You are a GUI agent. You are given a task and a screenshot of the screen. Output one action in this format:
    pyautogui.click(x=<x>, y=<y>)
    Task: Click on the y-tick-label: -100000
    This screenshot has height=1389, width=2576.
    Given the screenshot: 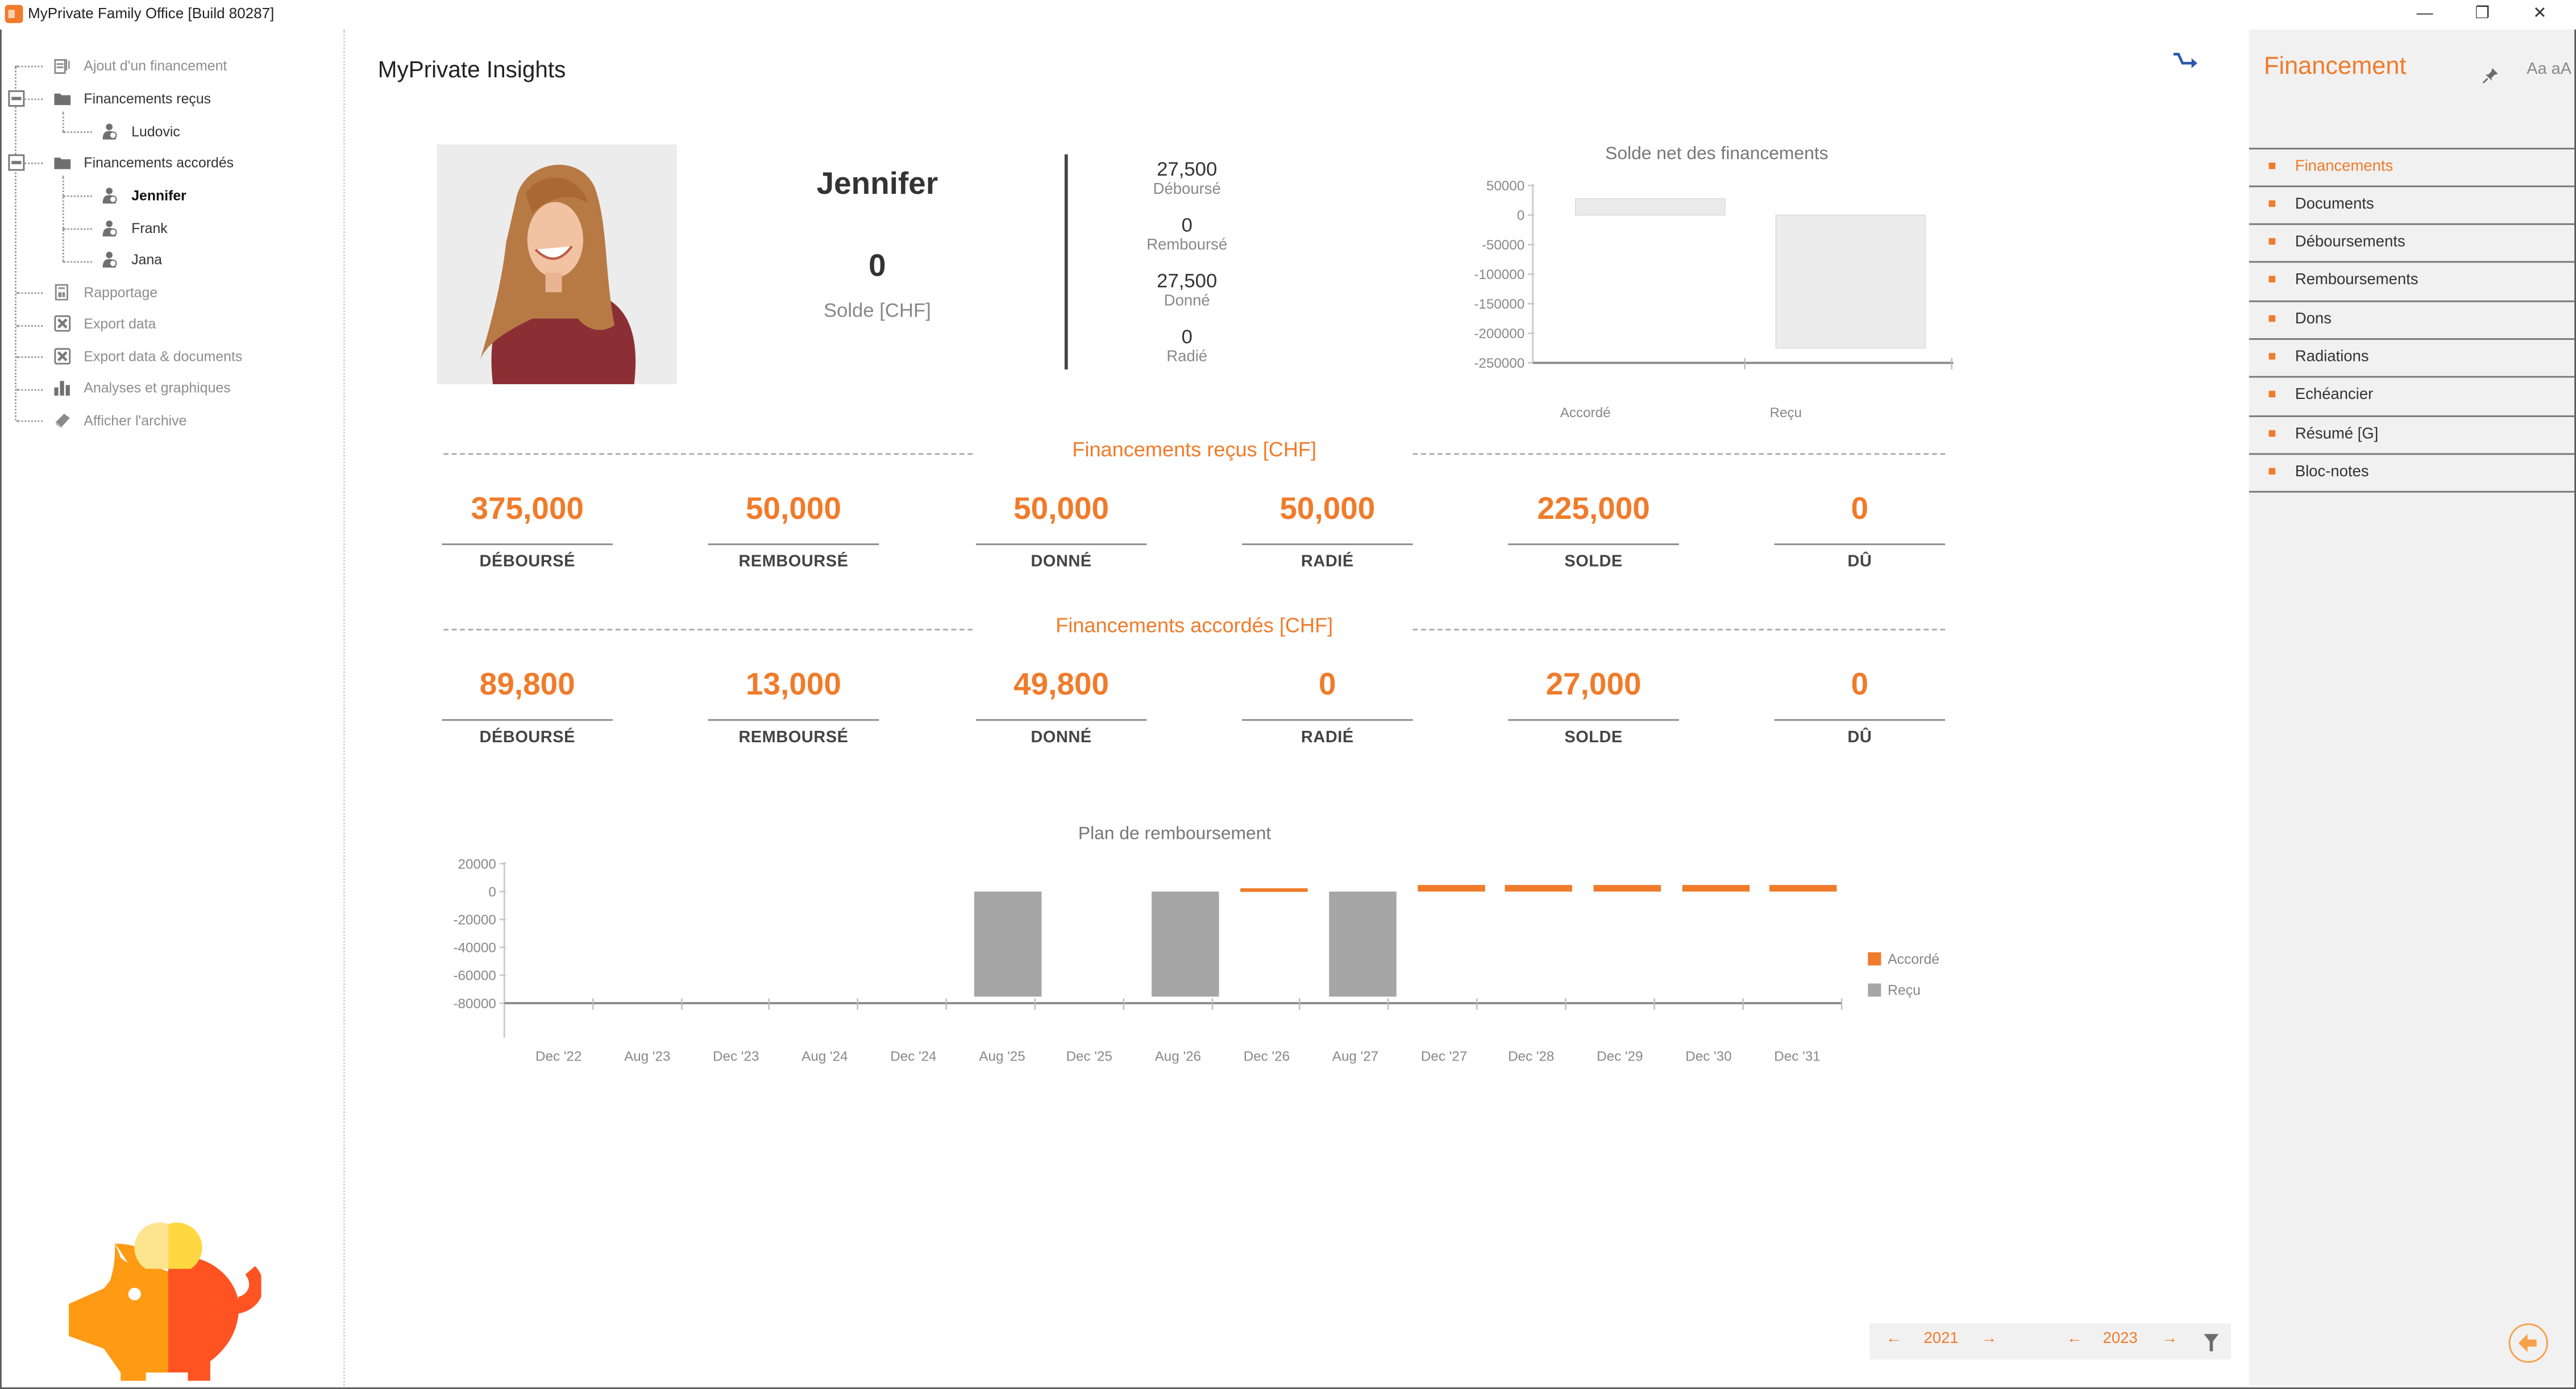 What is the action you would take?
    pyautogui.click(x=1500, y=274)
    